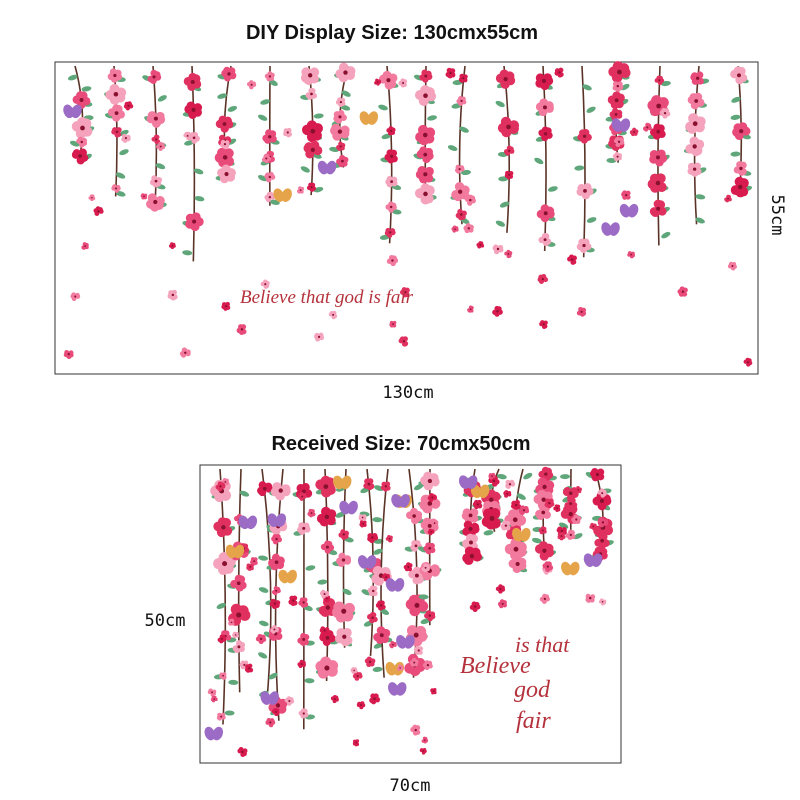  What do you see at coordinates (407, 393) in the screenshot?
I see `display-width: 130cm` at bounding box center [407, 393].